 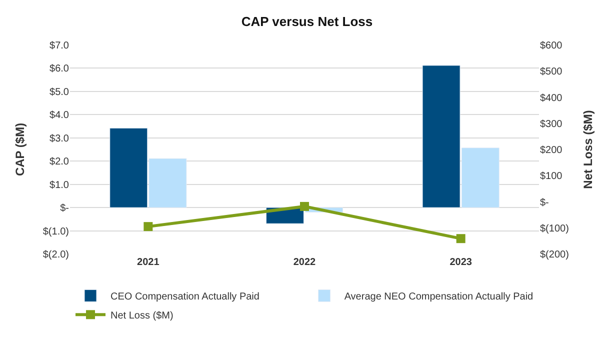 What do you see at coordinates (60, 185) in the screenshot?
I see `y-tick-label: $1.0` at bounding box center [60, 185].